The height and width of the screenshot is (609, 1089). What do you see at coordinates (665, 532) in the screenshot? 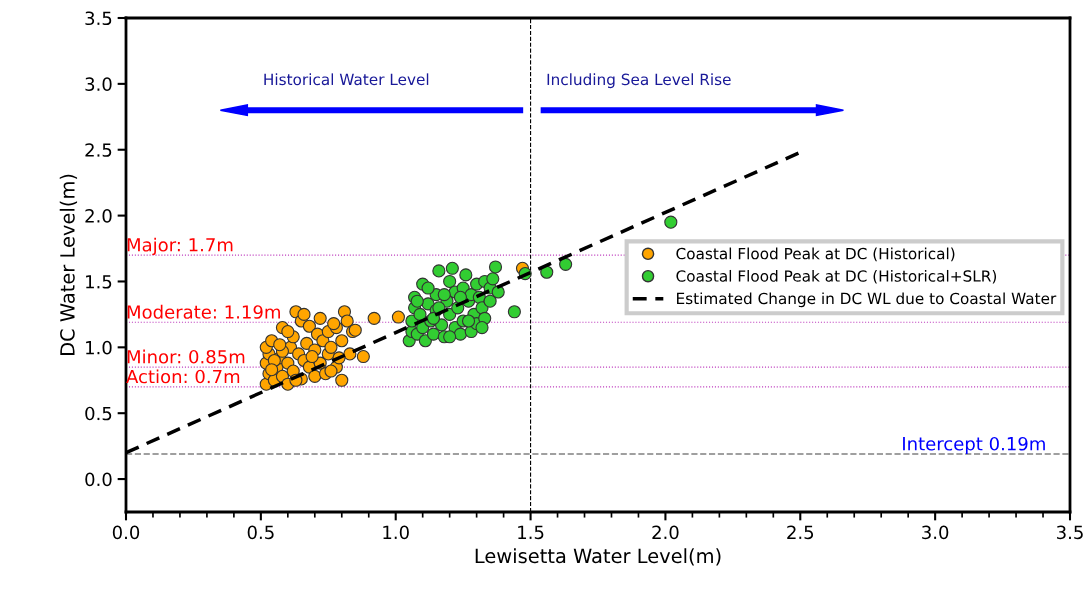
I see `x-tick-label: 2.0` at bounding box center [665, 532].